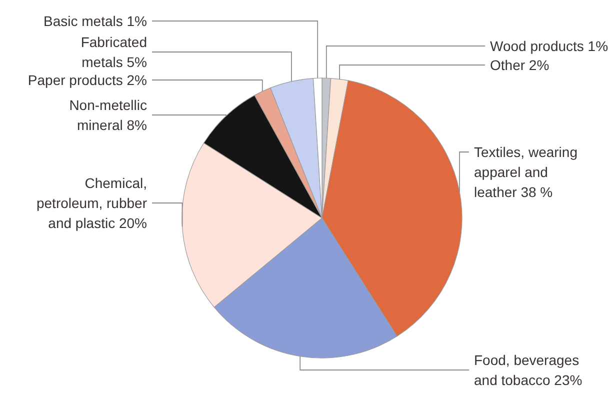 The height and width of the screenshot is (400, 615). I want to click on slice-label: Food, beverages and tobacco 23%, so click(528, 370).